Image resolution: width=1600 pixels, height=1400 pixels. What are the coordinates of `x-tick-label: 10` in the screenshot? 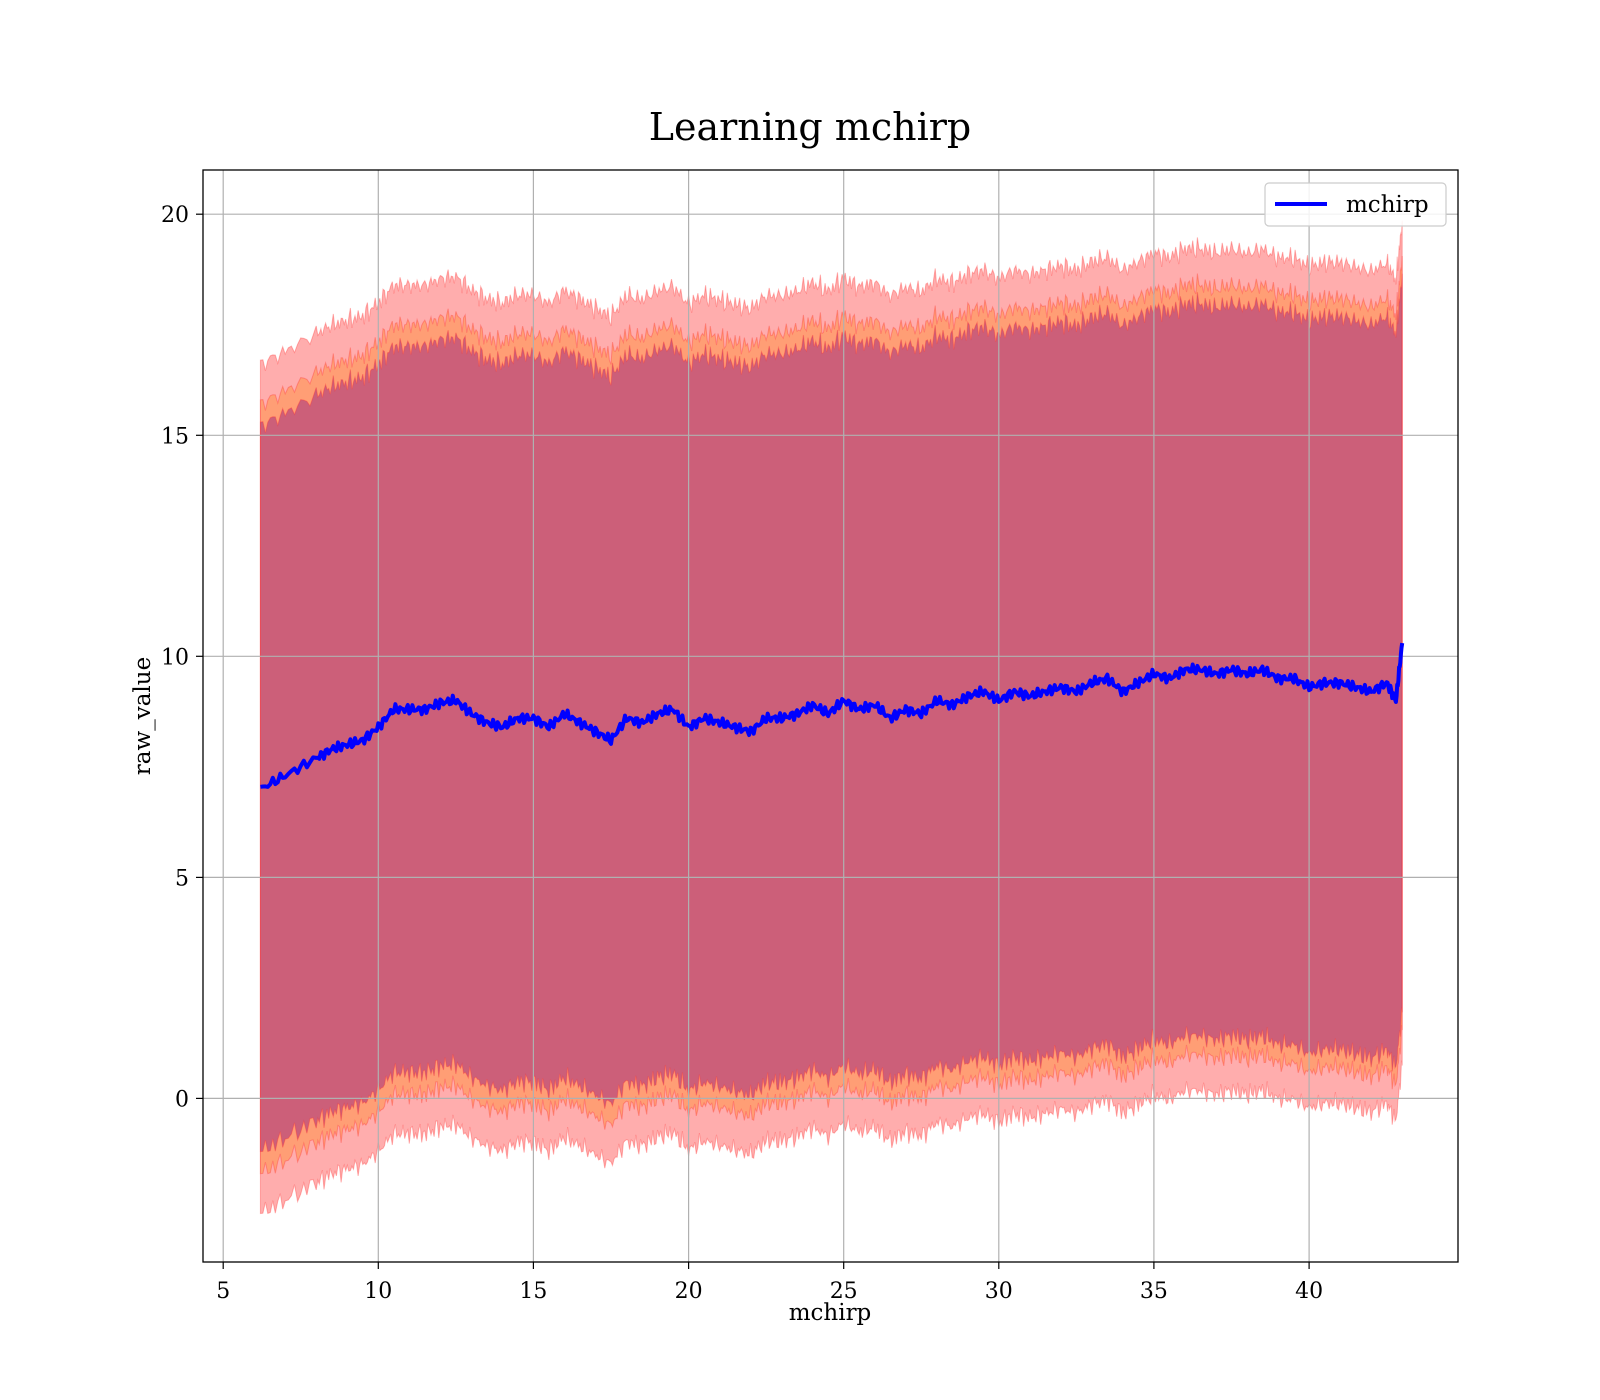 It's located at (378, 1291).